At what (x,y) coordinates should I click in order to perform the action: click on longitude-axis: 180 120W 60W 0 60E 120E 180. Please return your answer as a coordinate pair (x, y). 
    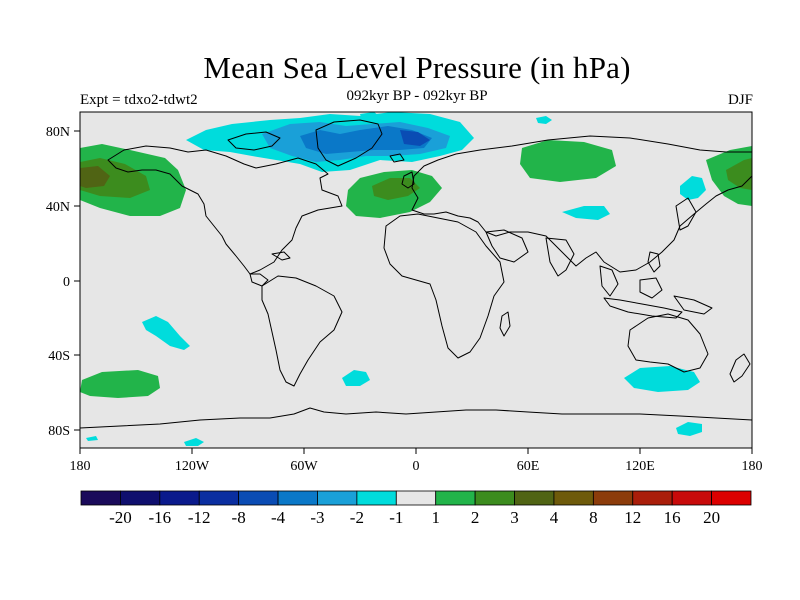
    Looking at the image, I should click on (416, 461).